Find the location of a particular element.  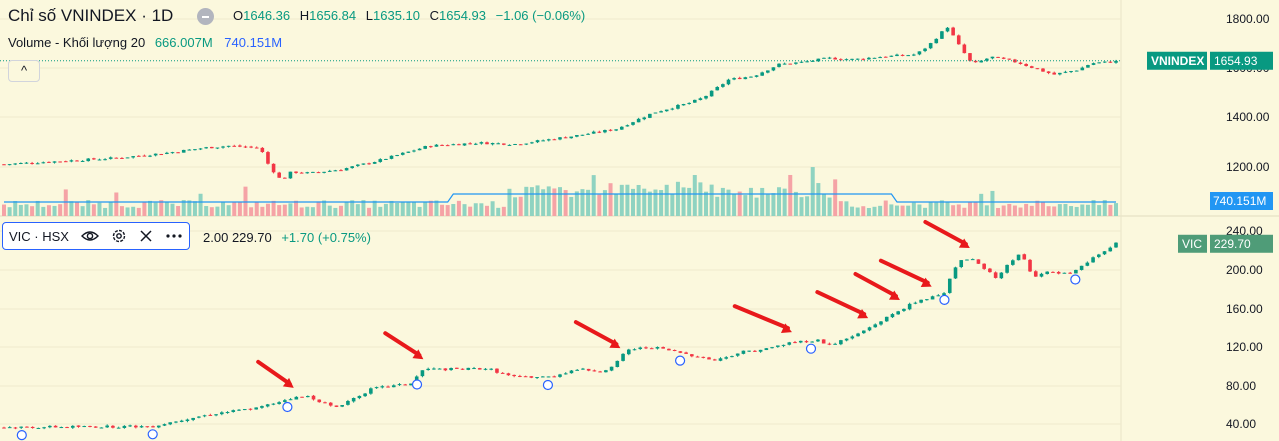

y-tick-label: 80.00 is located at coordinates (1241, 386).